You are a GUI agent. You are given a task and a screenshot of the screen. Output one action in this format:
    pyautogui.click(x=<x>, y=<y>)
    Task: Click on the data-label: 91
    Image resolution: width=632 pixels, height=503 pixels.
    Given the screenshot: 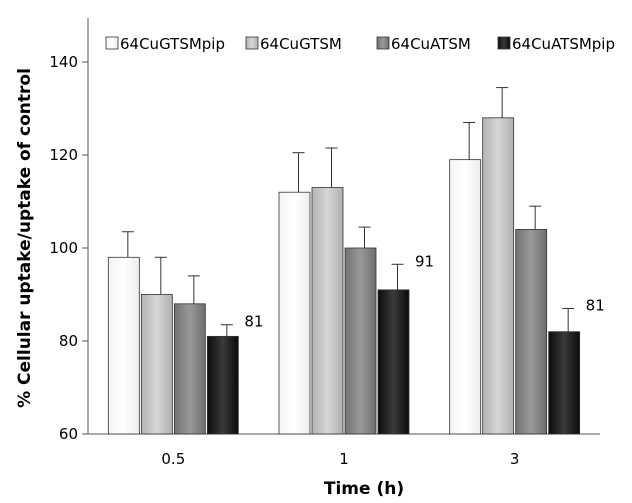 What is the action you would take?
    pyautogui.click(x=424, y=261)
    